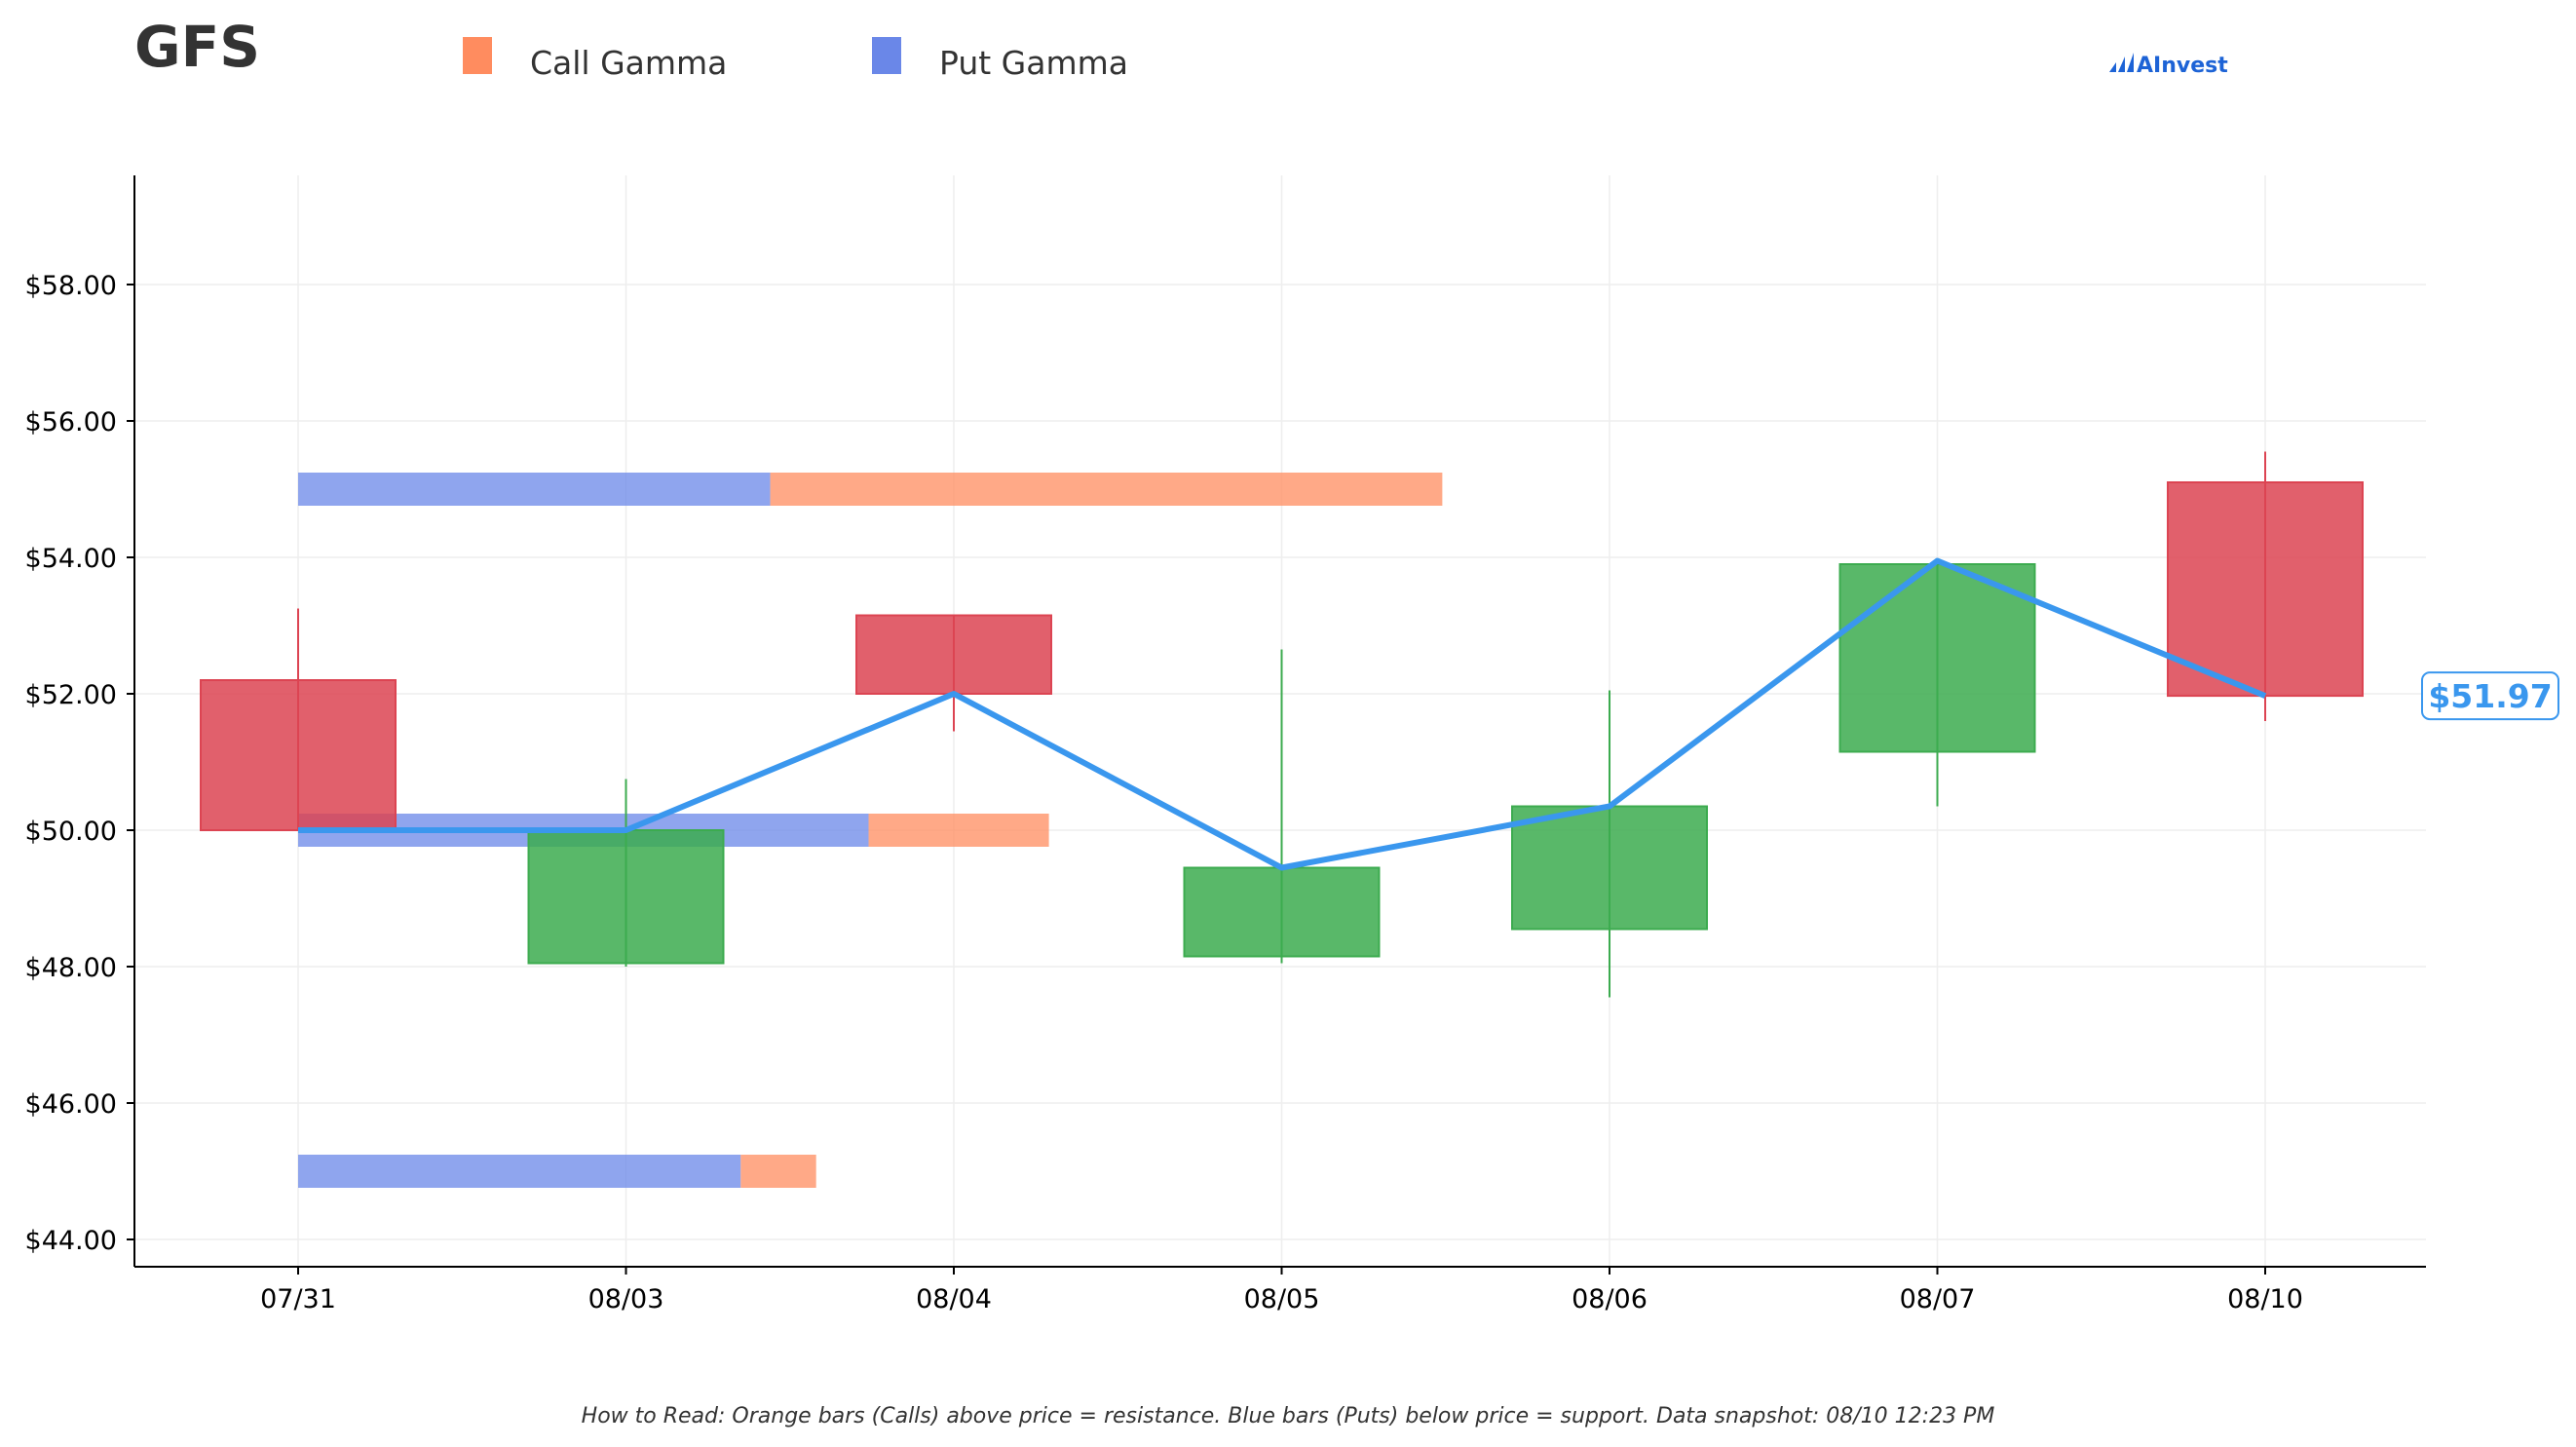  What do you see at coordinates (1938, 1299) in the screenshot?
I see `x-tick-label: 08/07` at bounding box center [1938, 1299].